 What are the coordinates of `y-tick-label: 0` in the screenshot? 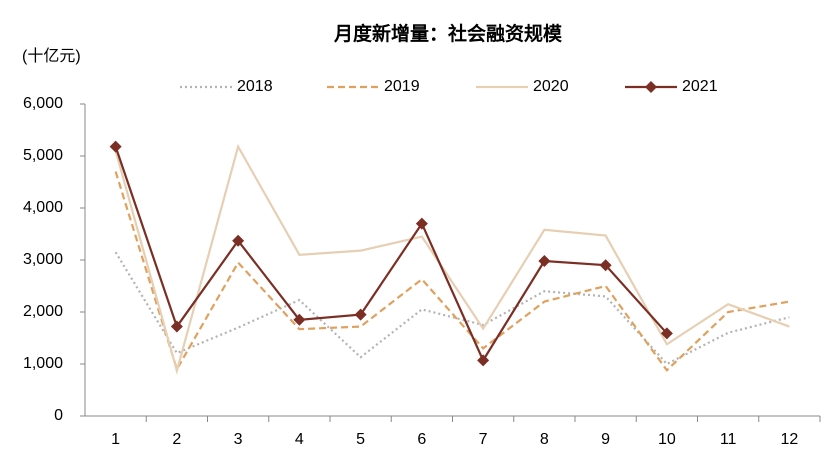 It's located at (58, 415).